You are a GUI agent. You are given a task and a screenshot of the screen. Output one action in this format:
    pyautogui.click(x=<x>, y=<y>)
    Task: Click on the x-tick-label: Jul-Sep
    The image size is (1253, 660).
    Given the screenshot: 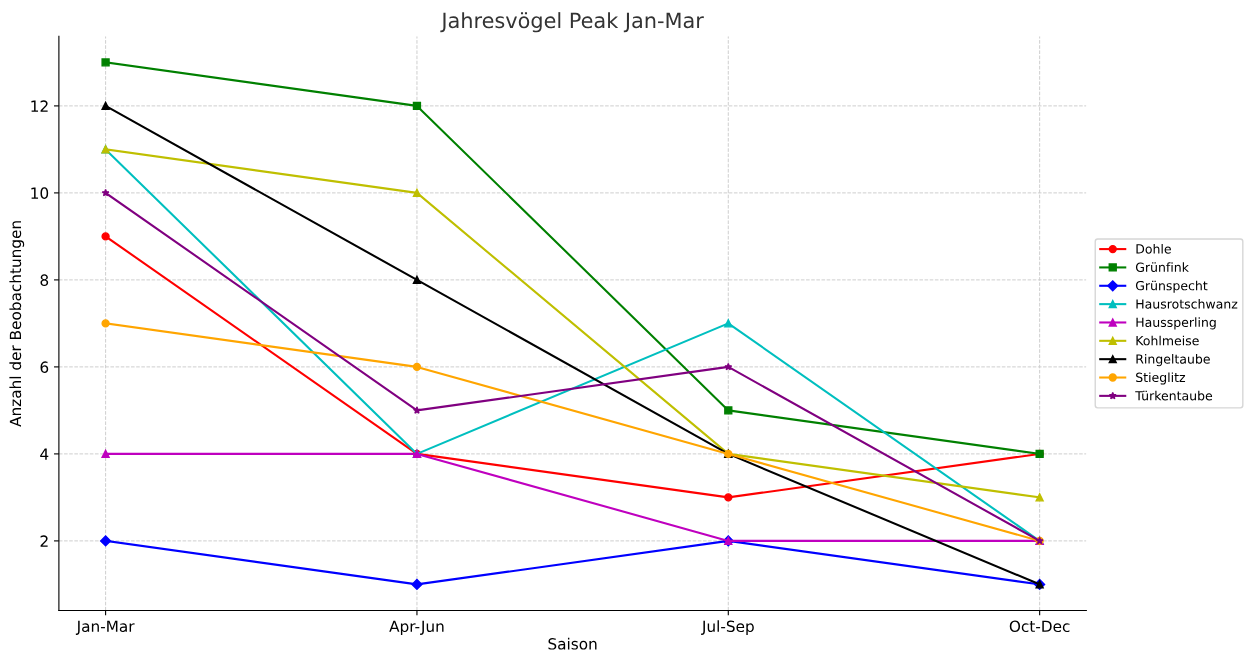 What is the action you would take?
    pyautogui.click(x=727, y=628)
    